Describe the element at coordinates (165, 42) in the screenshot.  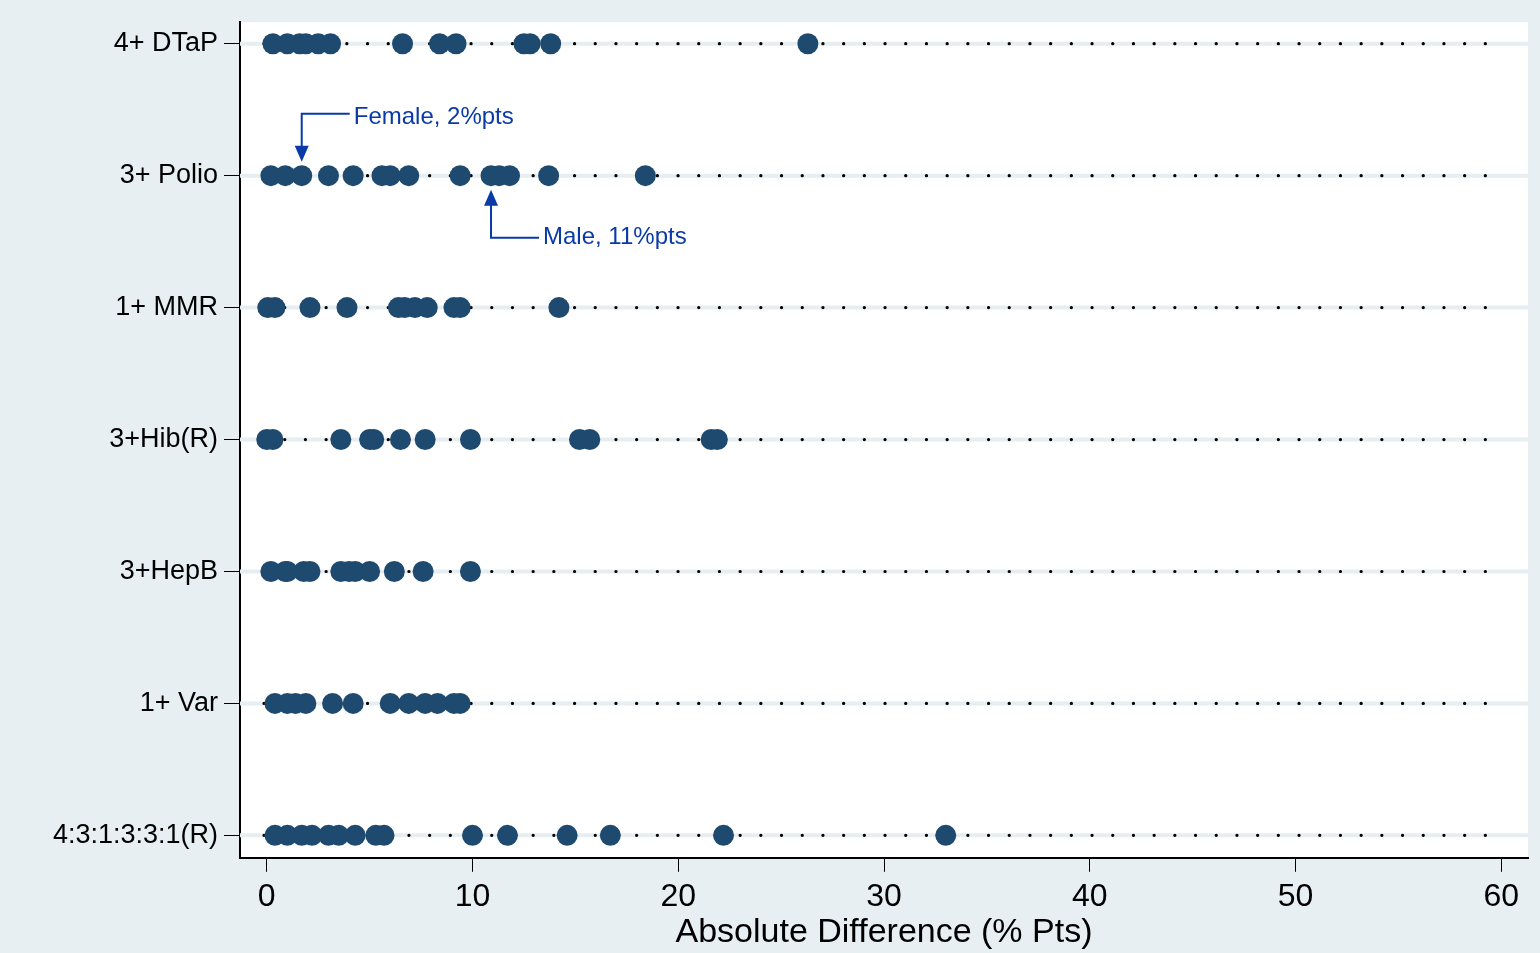
I see `y-tick-label: 4+ DTaP` at that location.